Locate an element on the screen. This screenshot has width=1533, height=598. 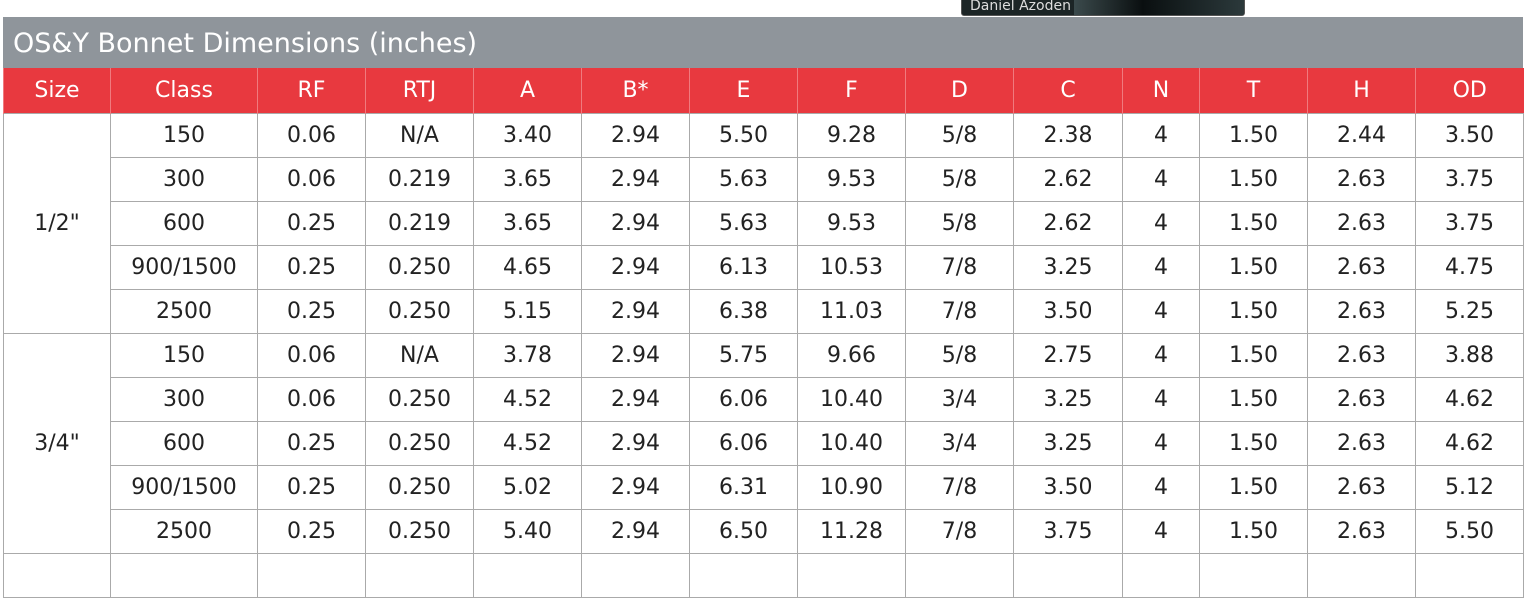
table-cell: 4.65 is located at coordinates (527, 267).